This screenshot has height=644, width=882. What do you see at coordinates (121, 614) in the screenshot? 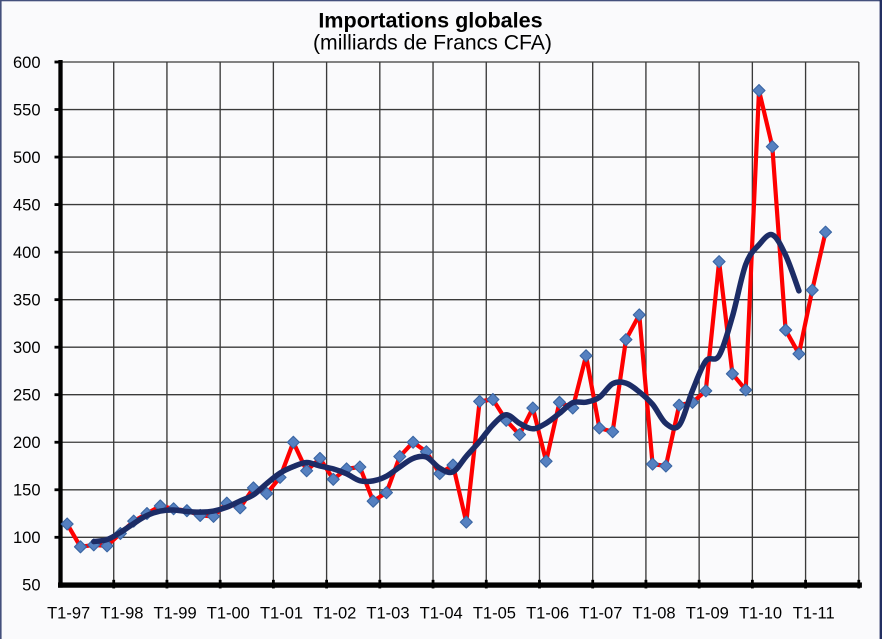
I see `svg-text: T1-98` at bounding box center [121, 614].